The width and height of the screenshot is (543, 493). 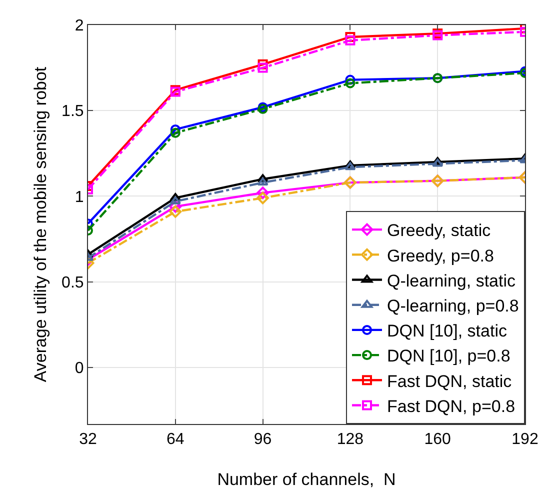 What do you see at coordinates (306, 479) in the screenshot?
I see `x-axis-title: Number of channels, N` at bounding box center [306, 479].